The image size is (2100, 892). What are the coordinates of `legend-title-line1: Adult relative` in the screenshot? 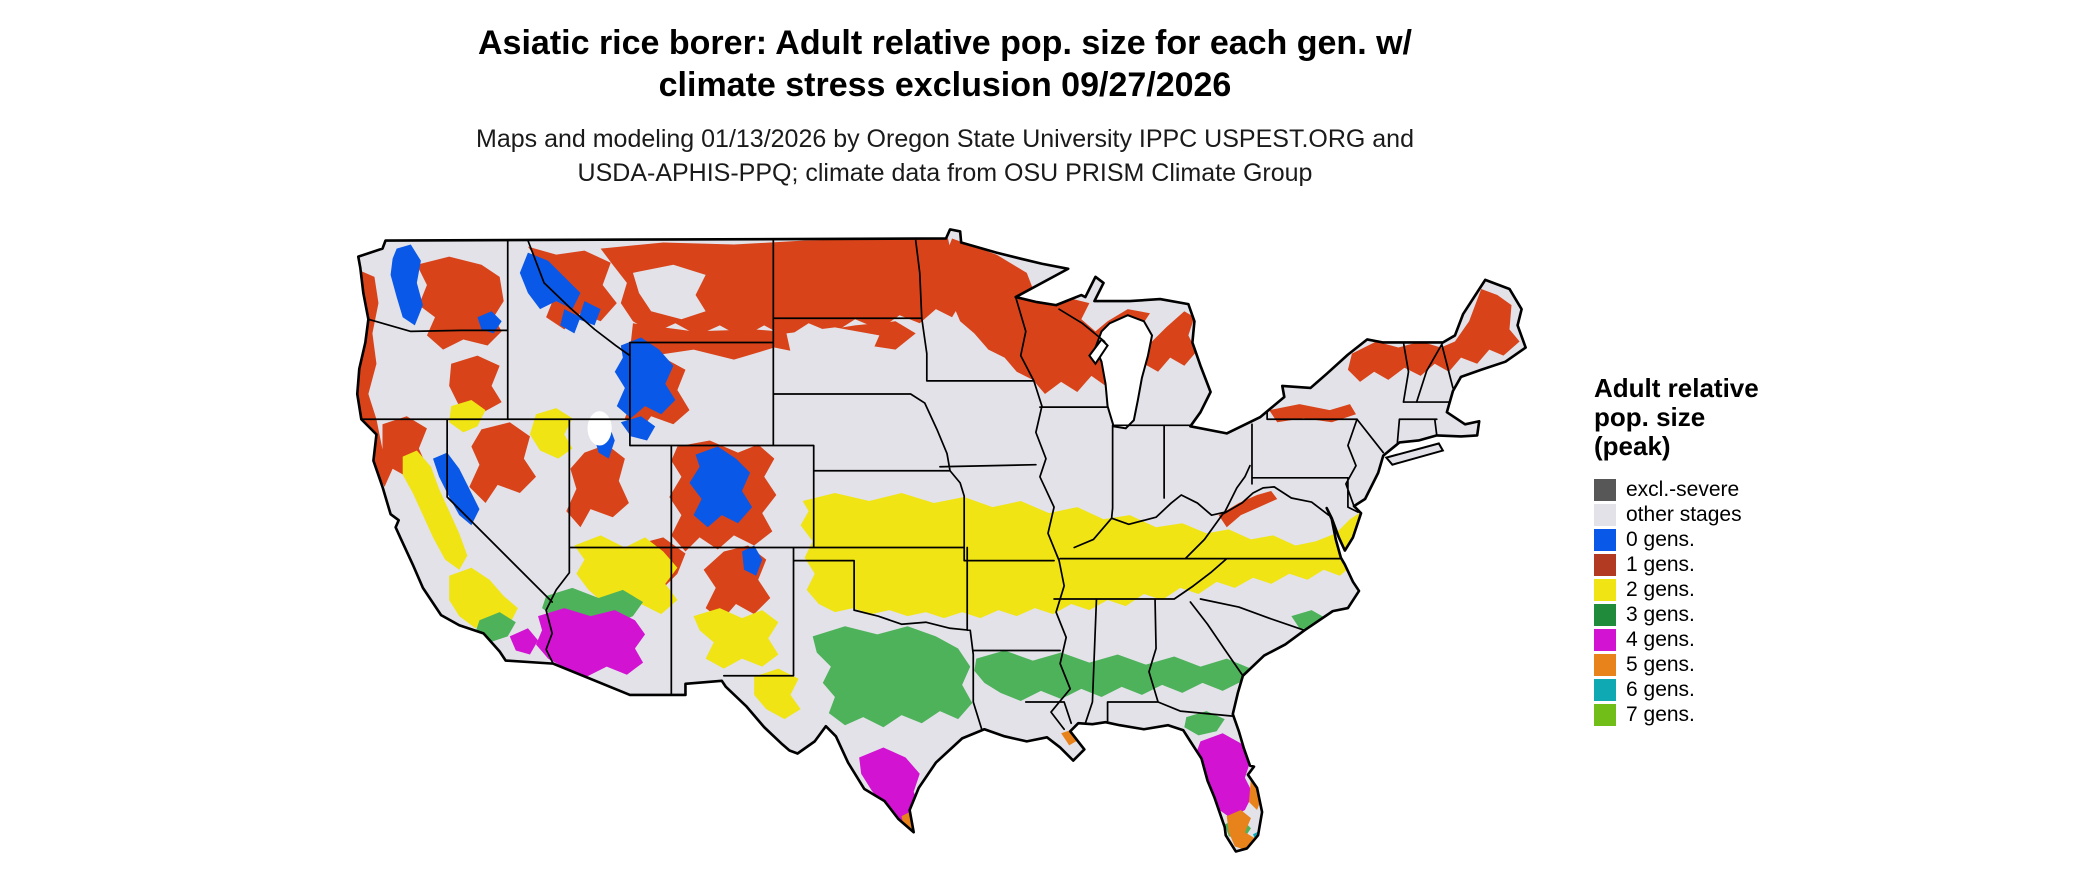 It's located at (1676, 388).